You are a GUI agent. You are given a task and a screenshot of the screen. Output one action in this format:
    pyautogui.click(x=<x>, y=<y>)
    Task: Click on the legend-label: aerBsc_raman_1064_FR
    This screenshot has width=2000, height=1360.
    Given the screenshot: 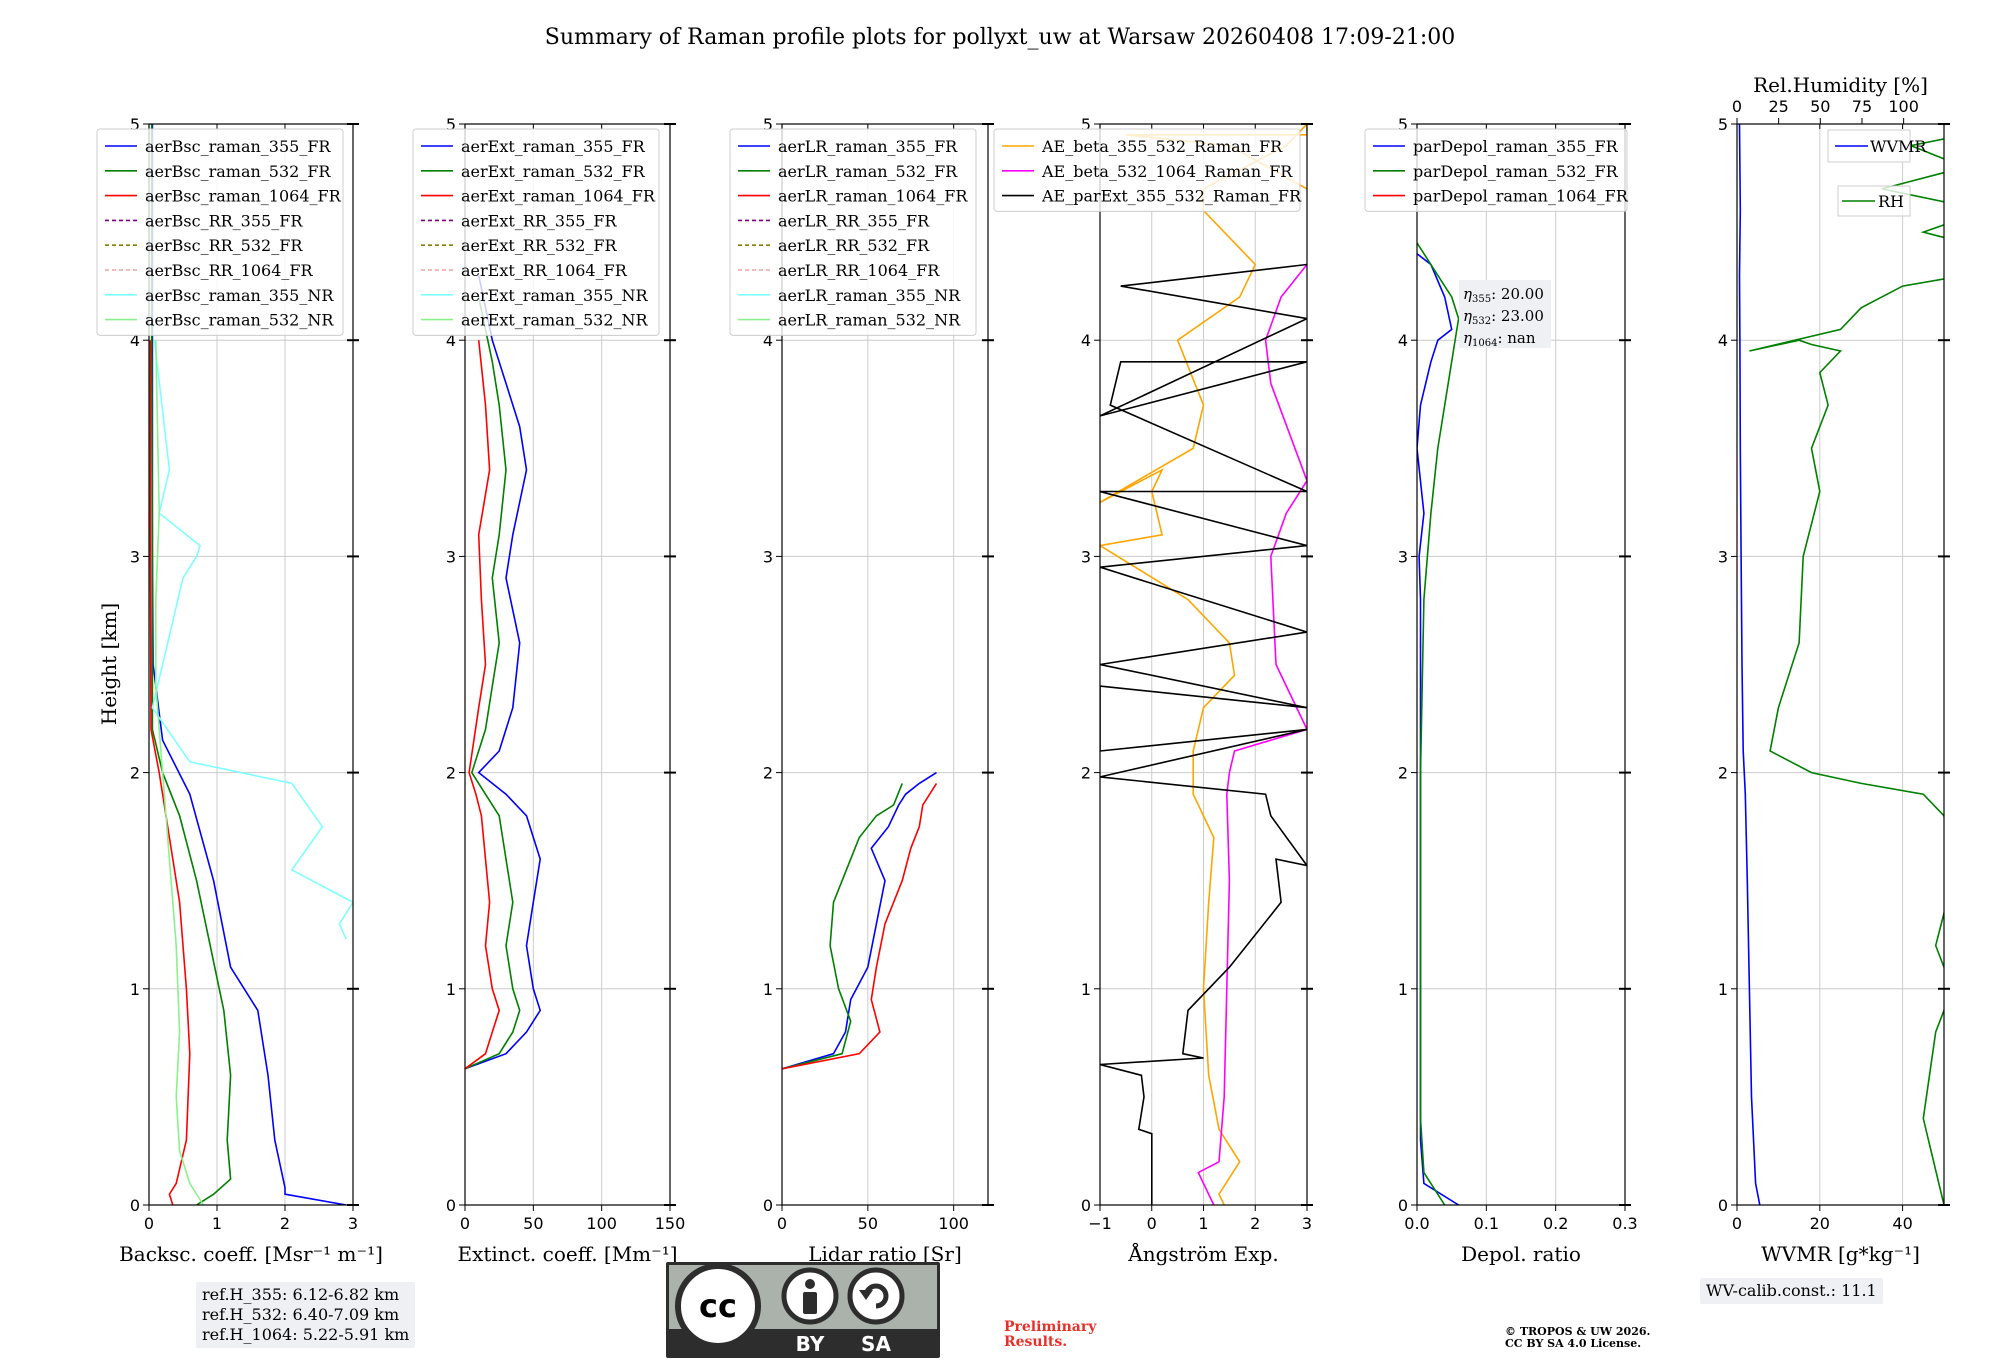 What is the action you would take?
    pyautogui.click(x=243, y=196)
    